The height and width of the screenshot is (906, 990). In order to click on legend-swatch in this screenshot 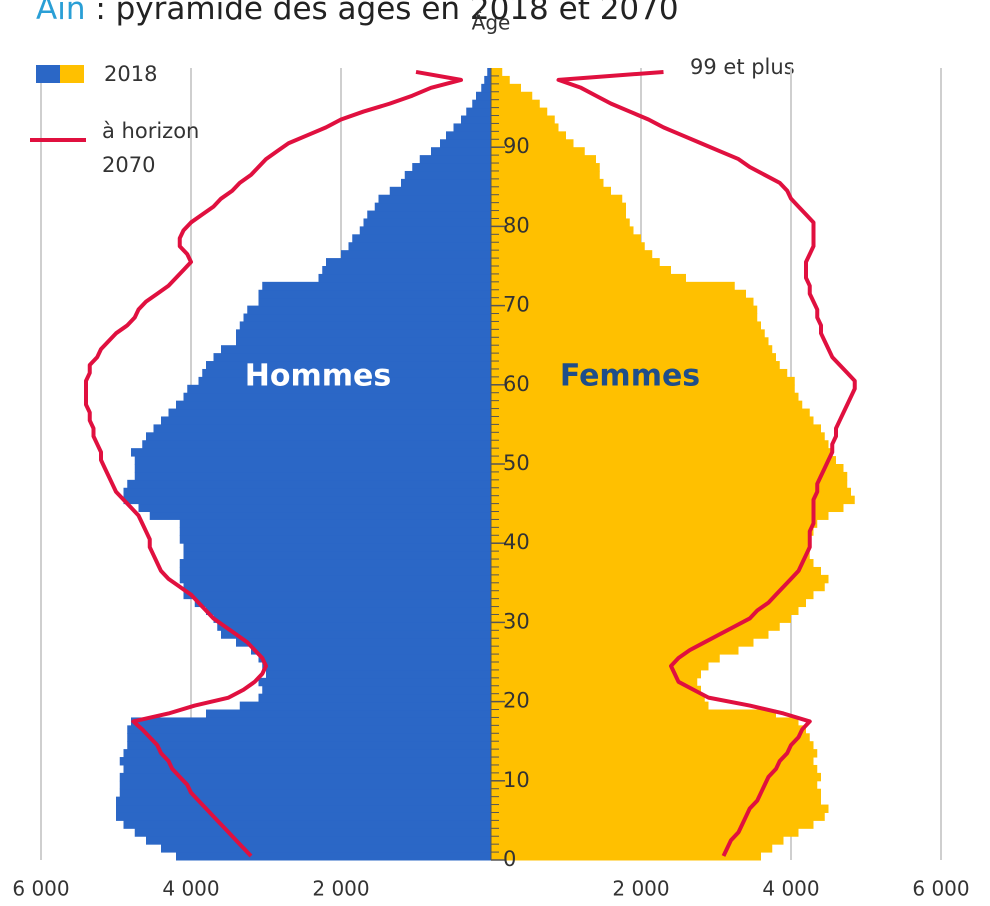, I will do `click(48, 74)`.